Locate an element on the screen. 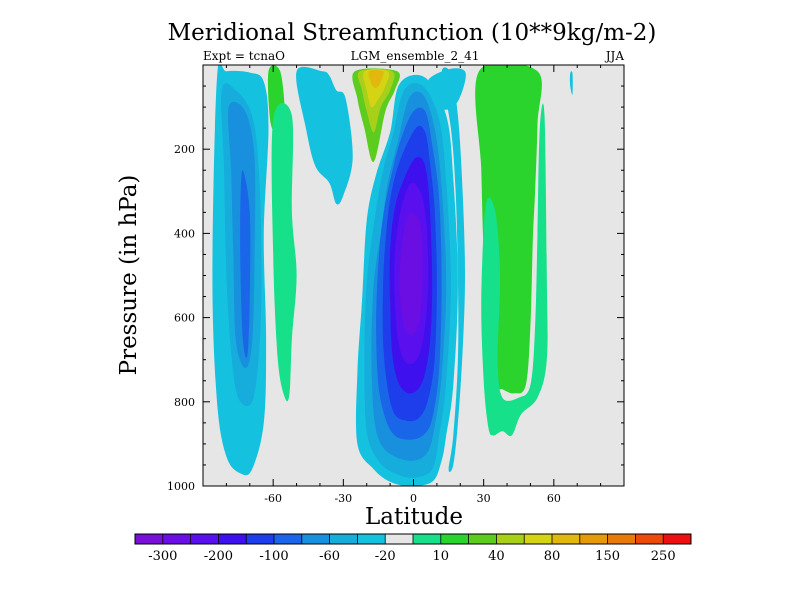 This screenshot has height=600, width=800. x-tick-label: 60 is located at coordinates (554, 498).